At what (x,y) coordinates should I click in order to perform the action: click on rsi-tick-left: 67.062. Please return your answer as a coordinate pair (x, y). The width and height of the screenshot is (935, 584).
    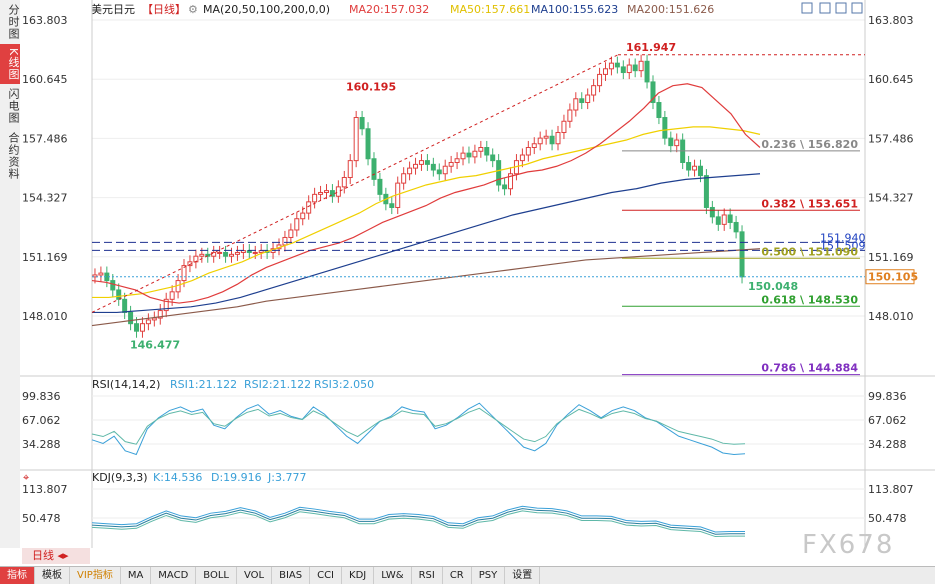
    Looking at the image, I should click on (41, 420).